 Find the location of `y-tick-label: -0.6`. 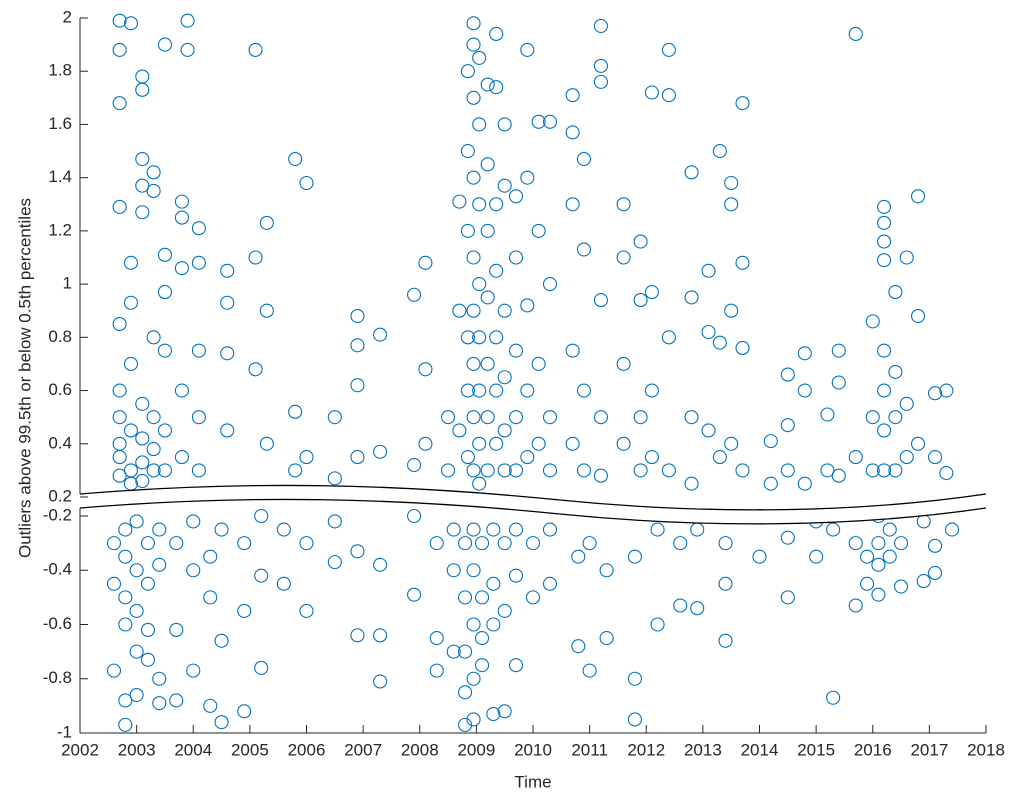

y-tick-label: -0.6 is located at coordinates (57, 623).